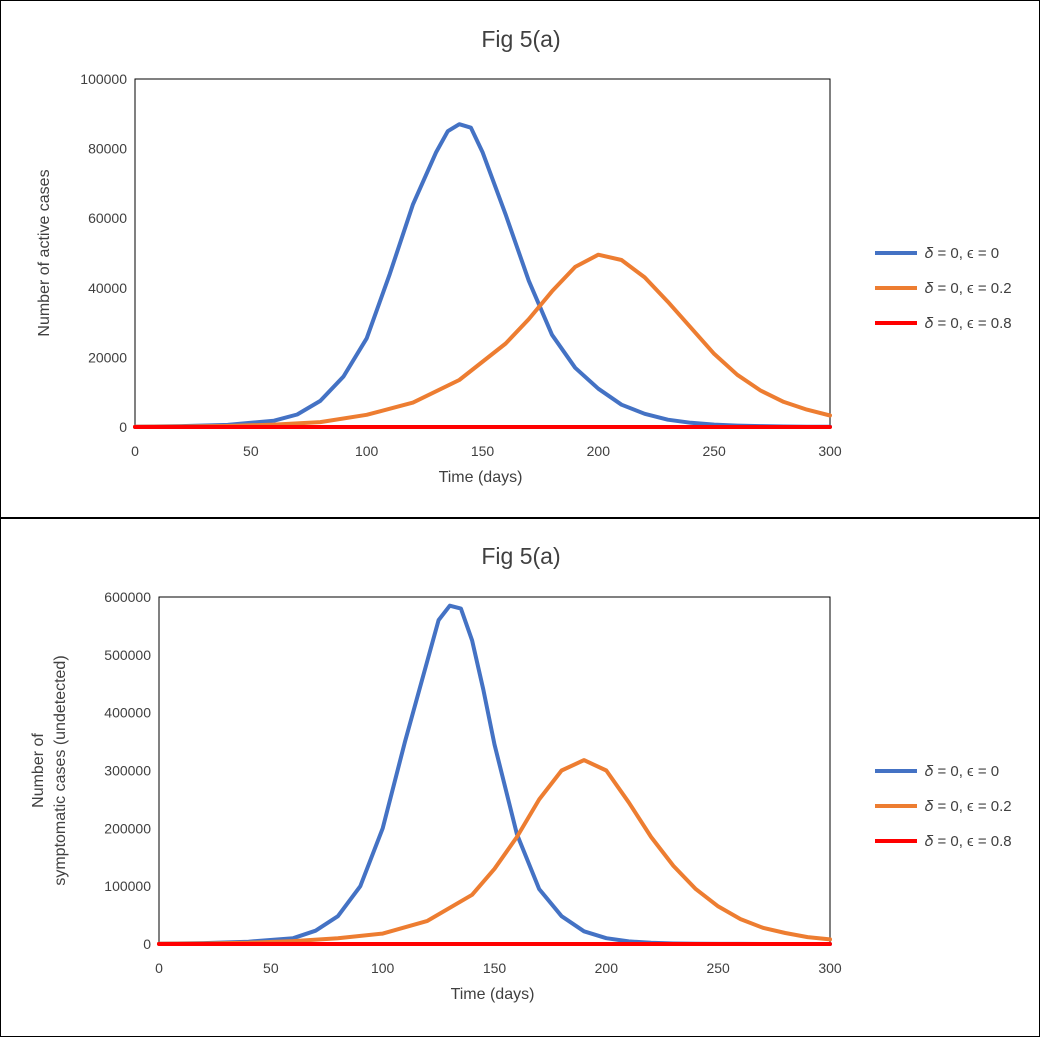 Image resolution: width=1042 pixels, height=1038 pixels. I want to click on y-tick-label: 200000, so click(127, 828).